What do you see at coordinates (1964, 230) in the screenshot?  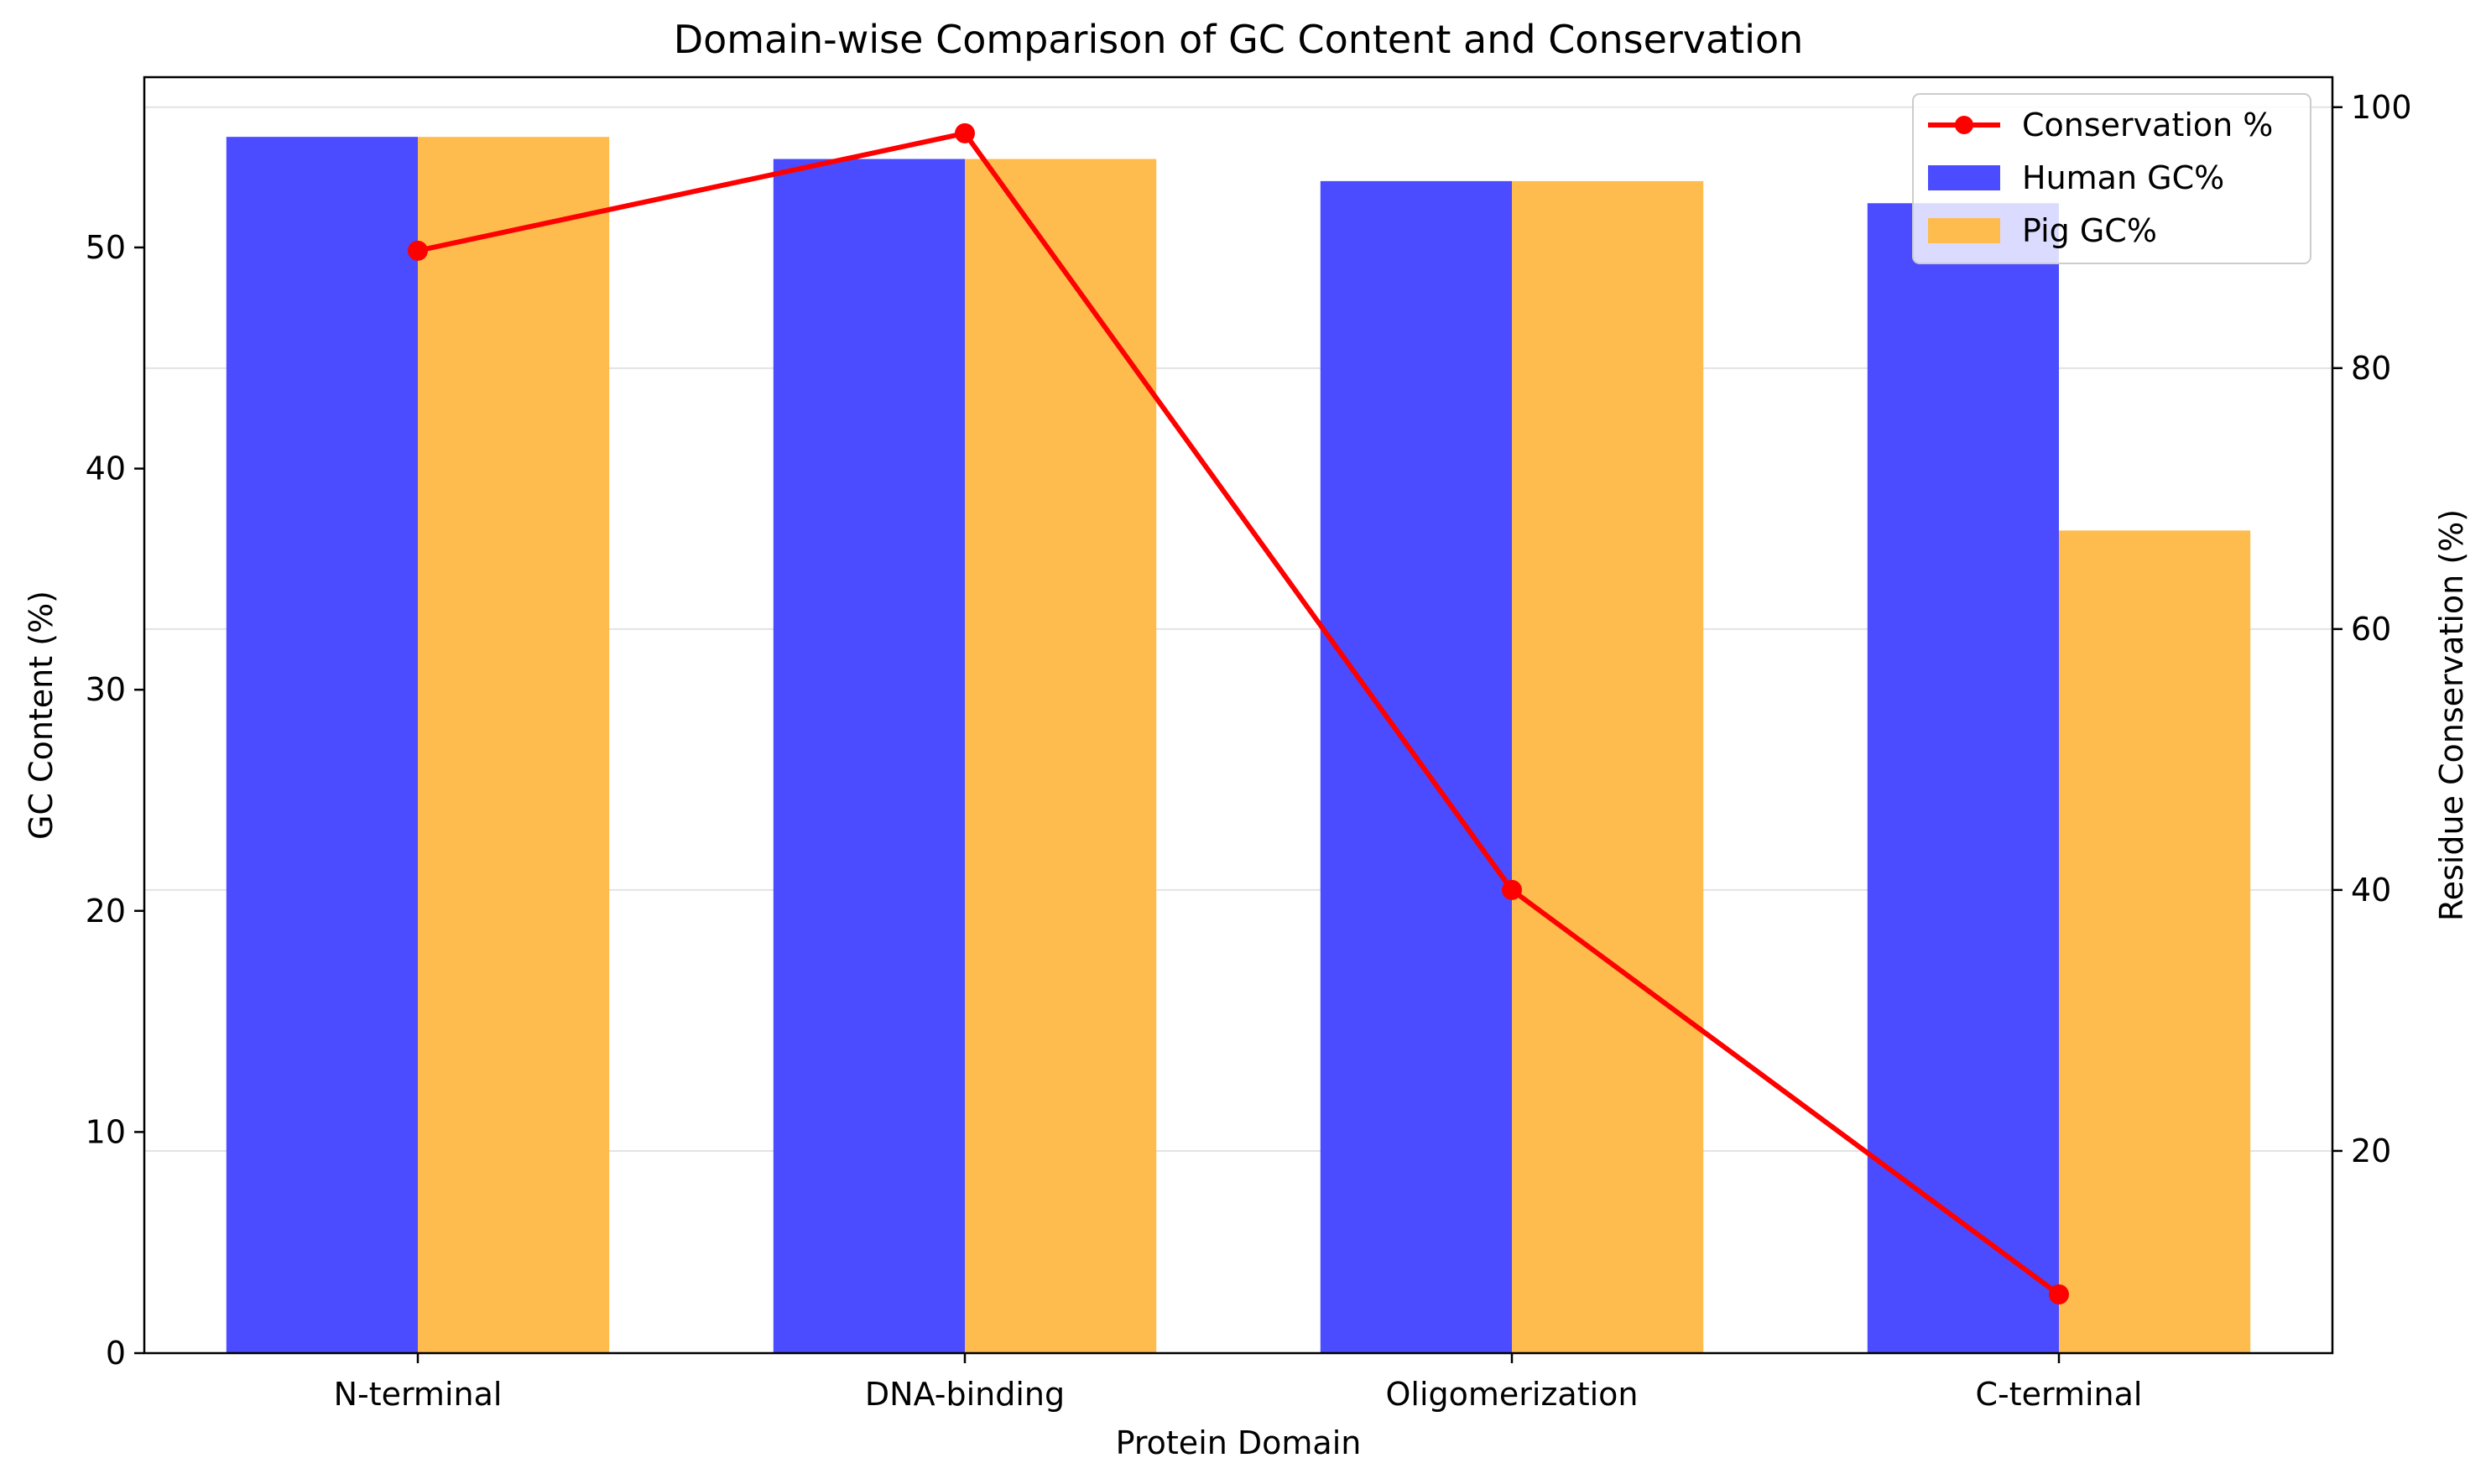 I see `legend-swatch-pig-gc` at bounding box center [1964, 230].